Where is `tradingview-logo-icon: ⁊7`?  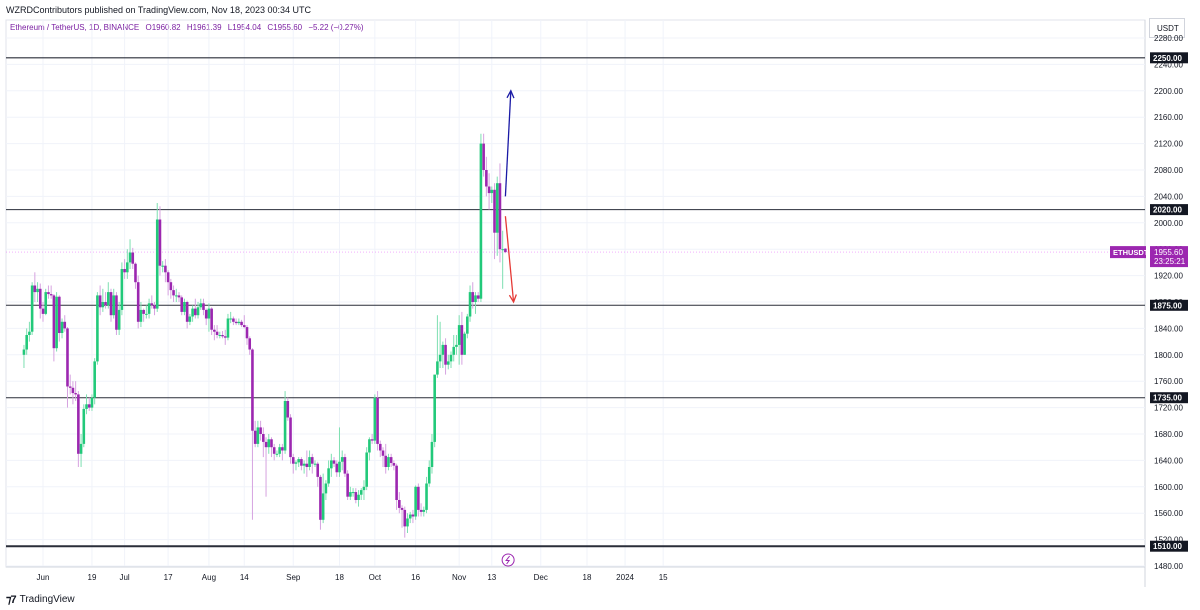 tradingview-logo-icon: ⁊7 is located at coordinates (11, 600).